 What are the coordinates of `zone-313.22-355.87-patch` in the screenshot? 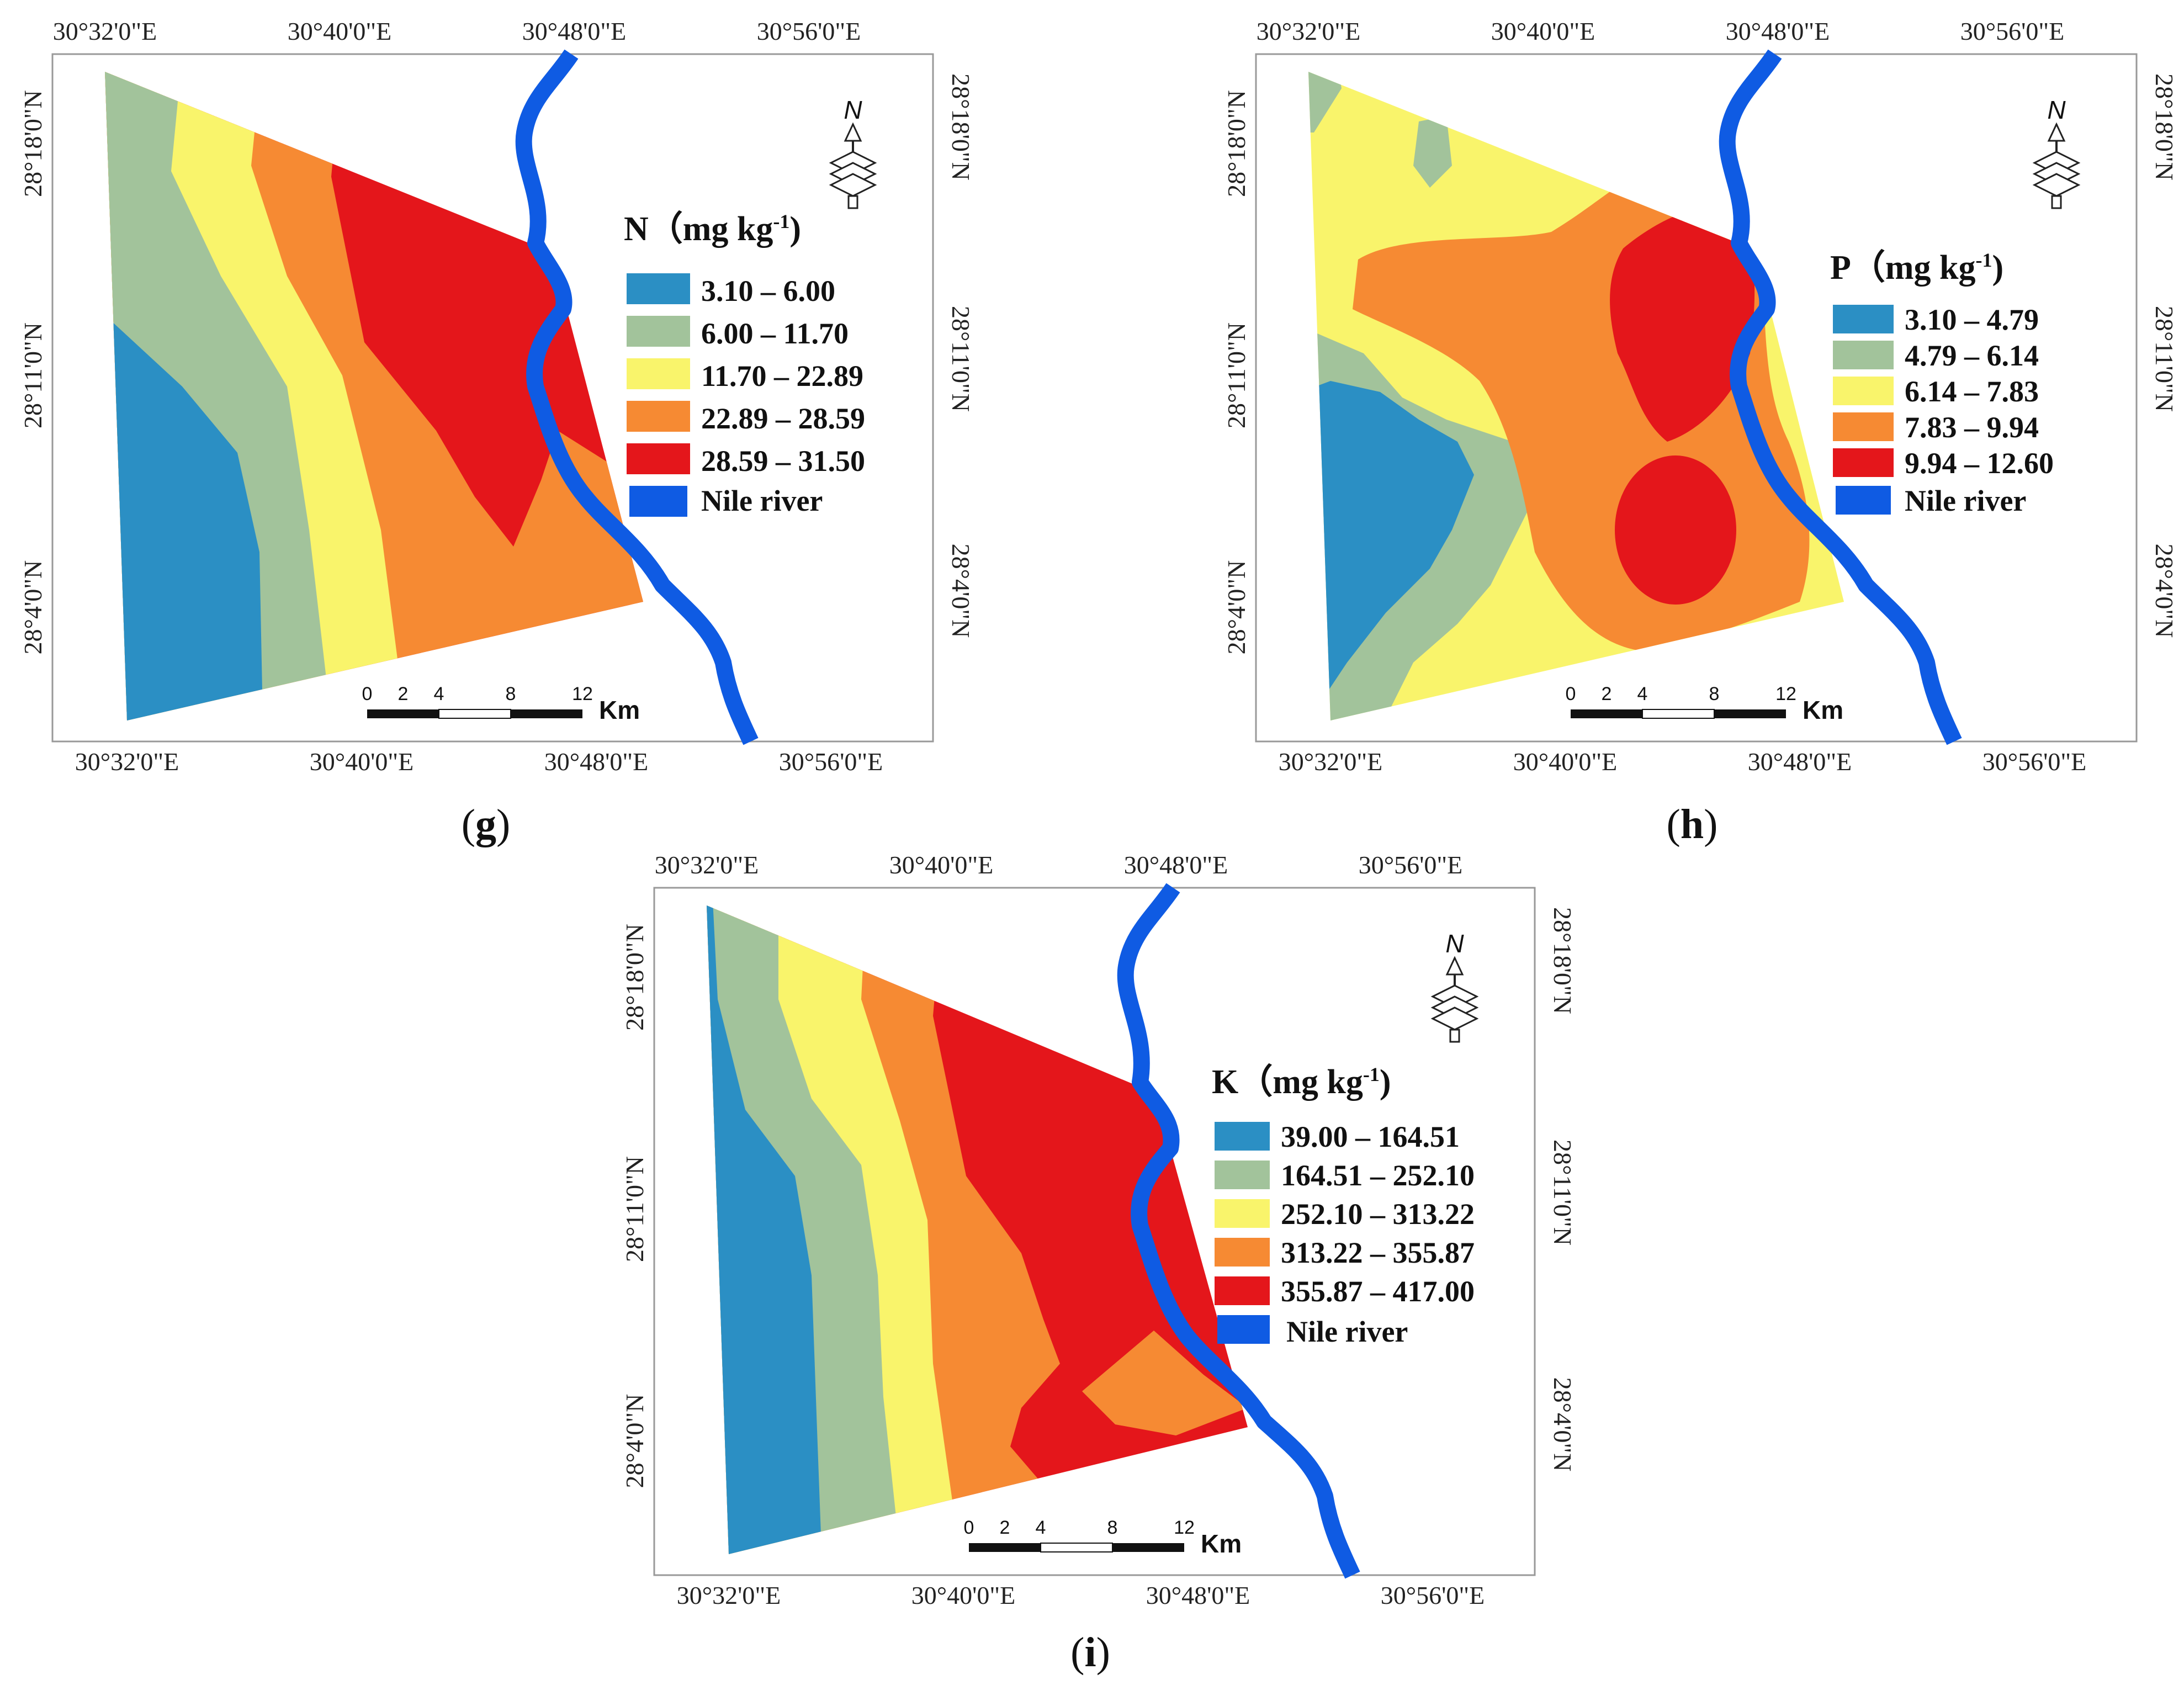 It's located at (1165, 1383).